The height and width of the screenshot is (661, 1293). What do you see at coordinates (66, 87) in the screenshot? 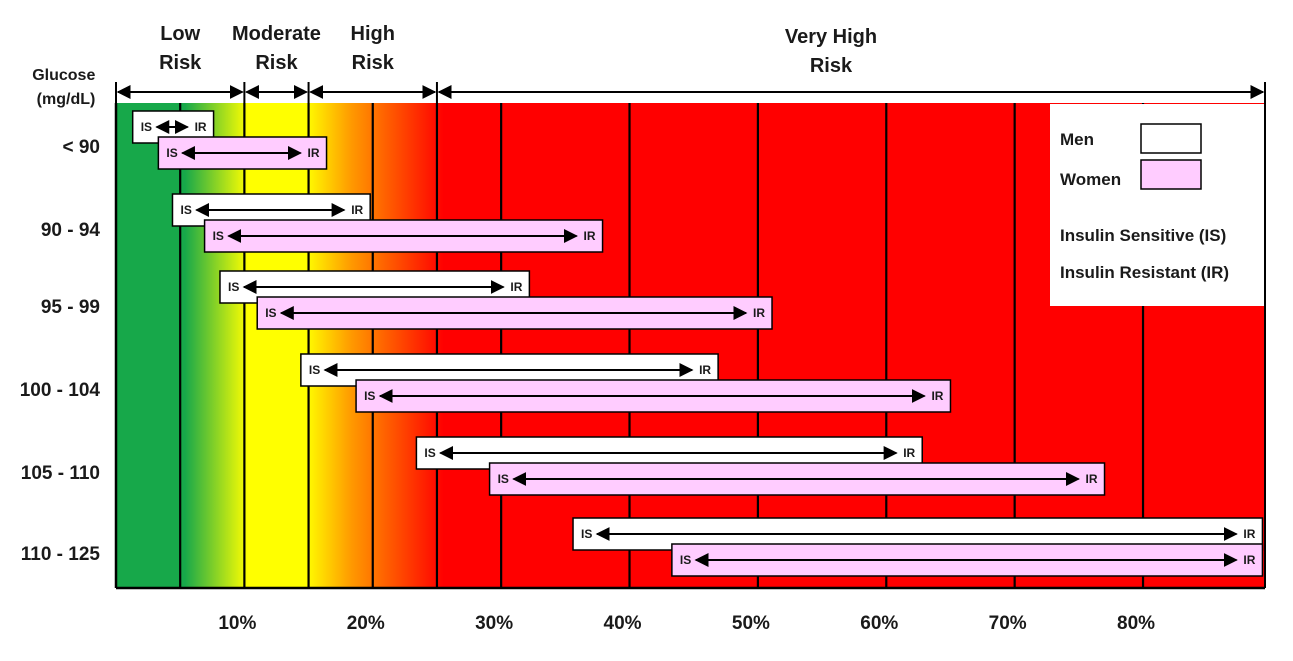
I see `y-axis-title: Glucose (mg/dL)` at bounding box center [66, 87].